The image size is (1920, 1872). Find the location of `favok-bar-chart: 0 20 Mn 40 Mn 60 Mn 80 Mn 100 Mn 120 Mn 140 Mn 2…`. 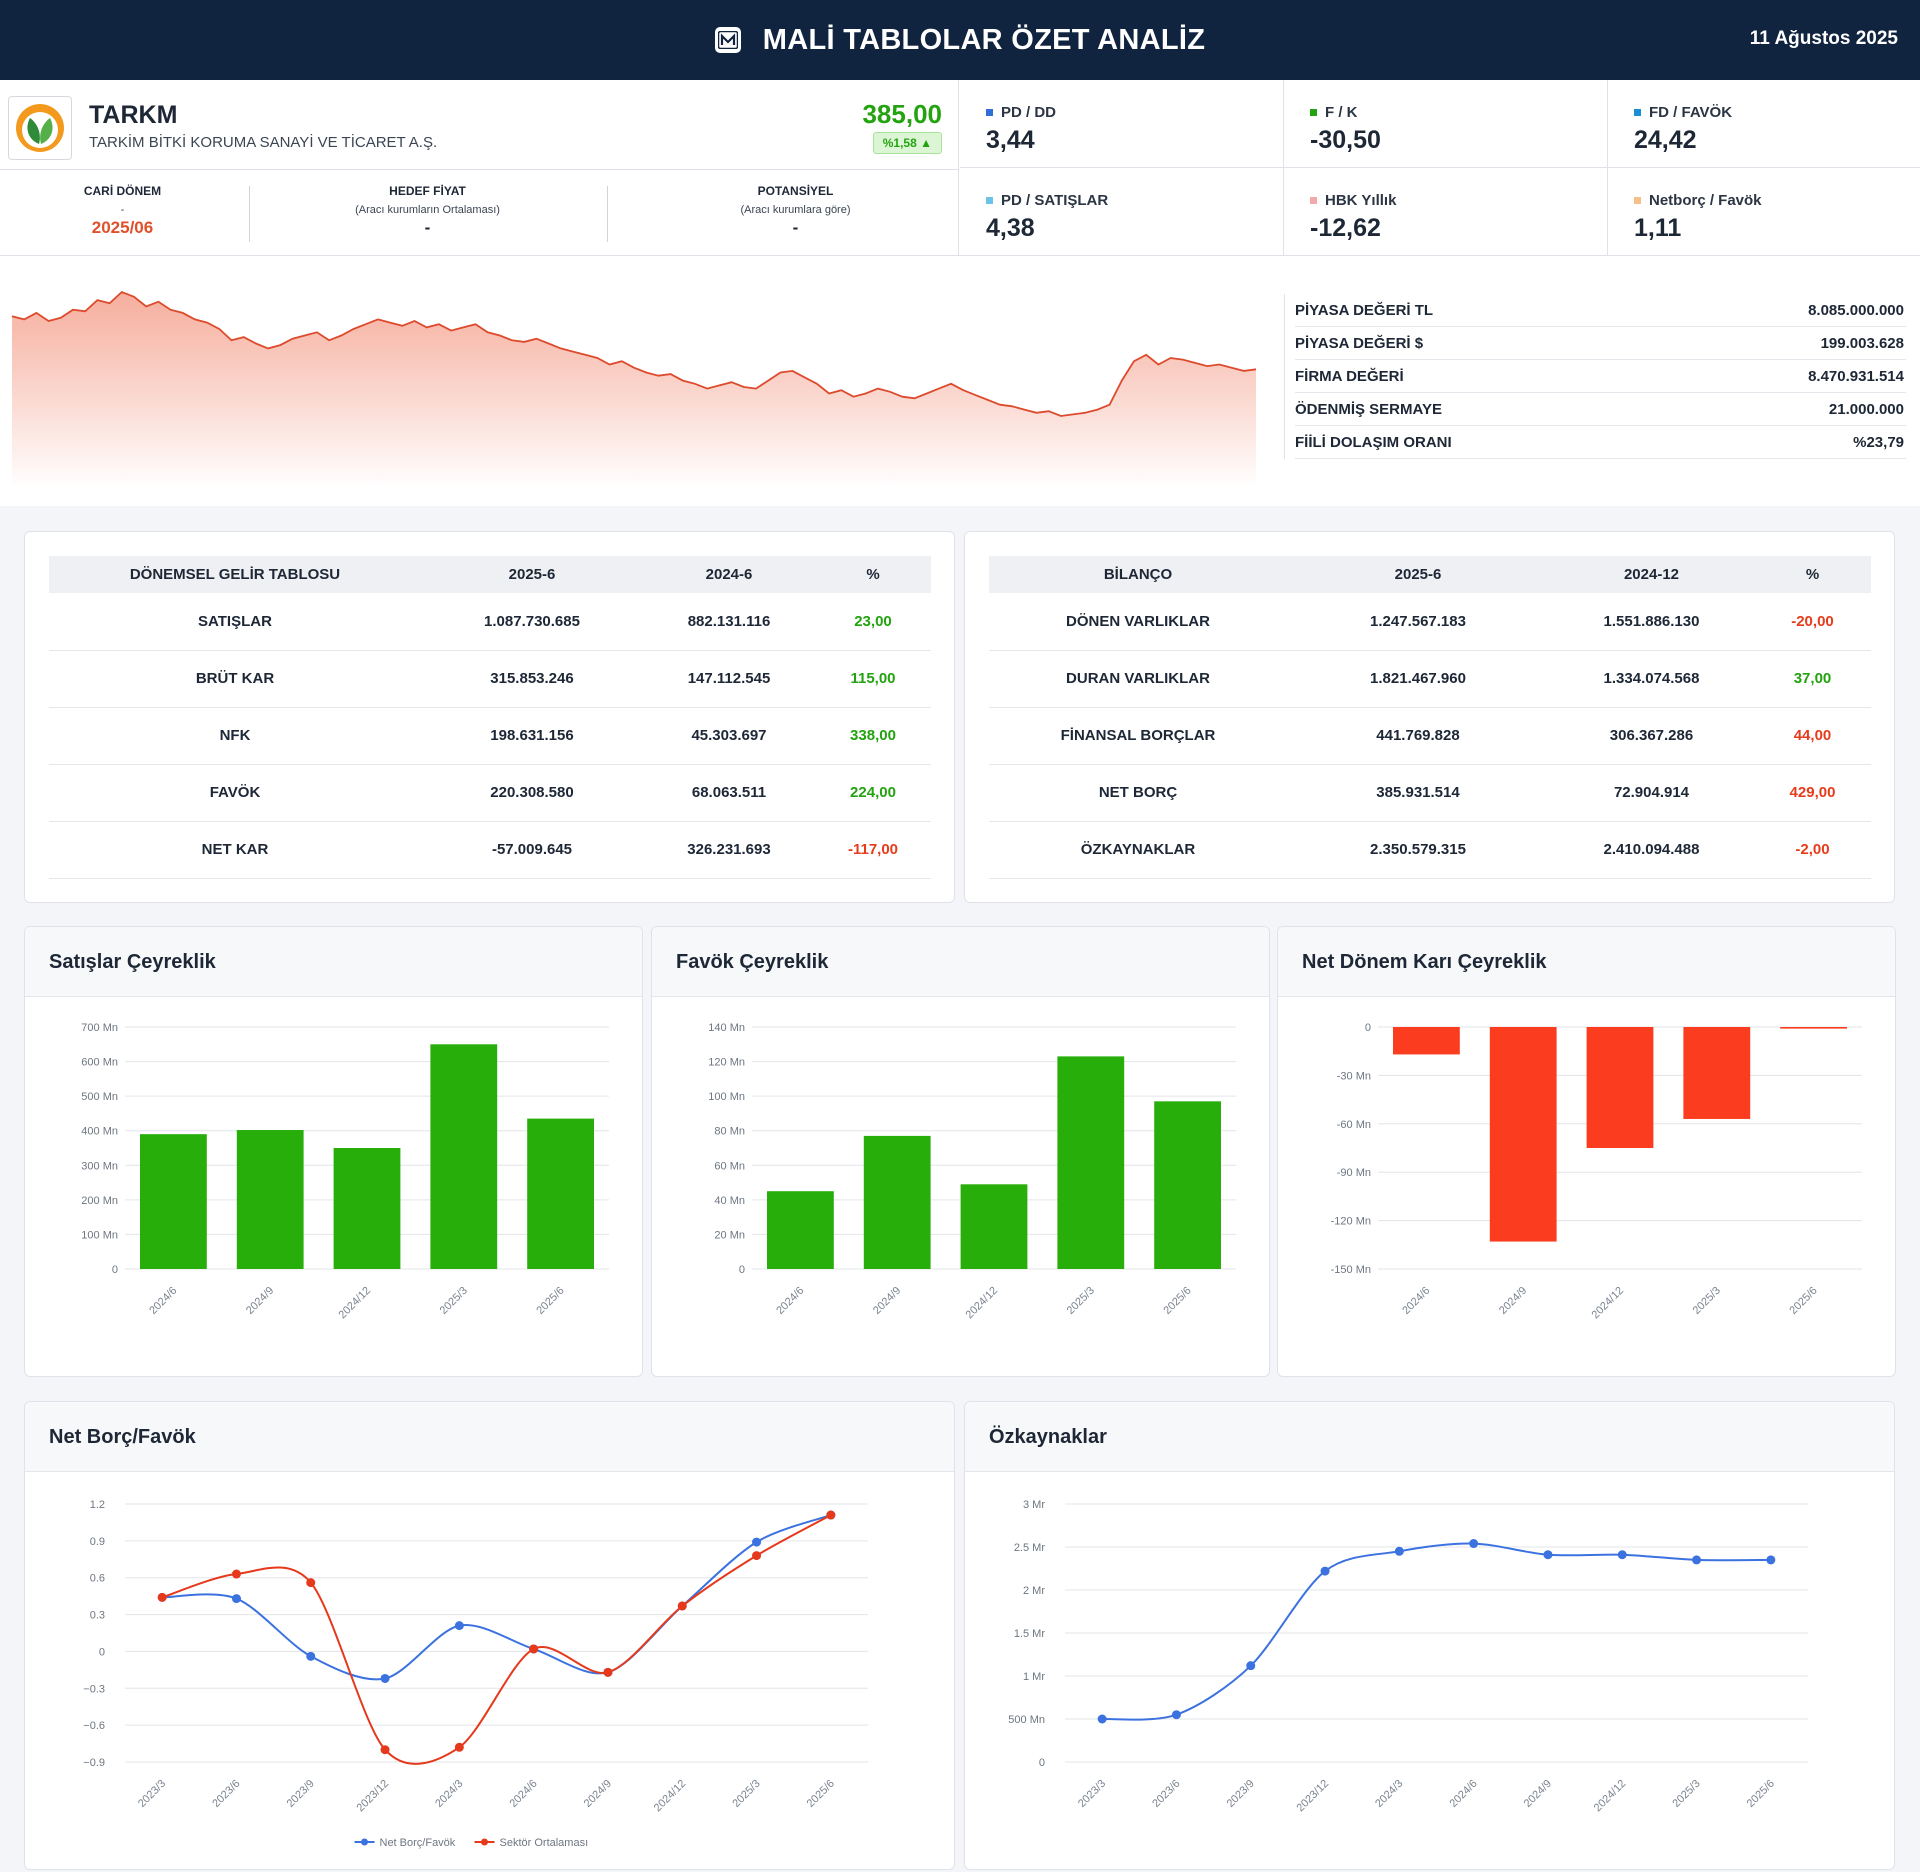

favok-bar-chart: 0 20 Mn 40 Mn 60 Mn 80 Mn 100 Mn 120 Mn 140 Mn 2… is located at coordinates (972, 1172).